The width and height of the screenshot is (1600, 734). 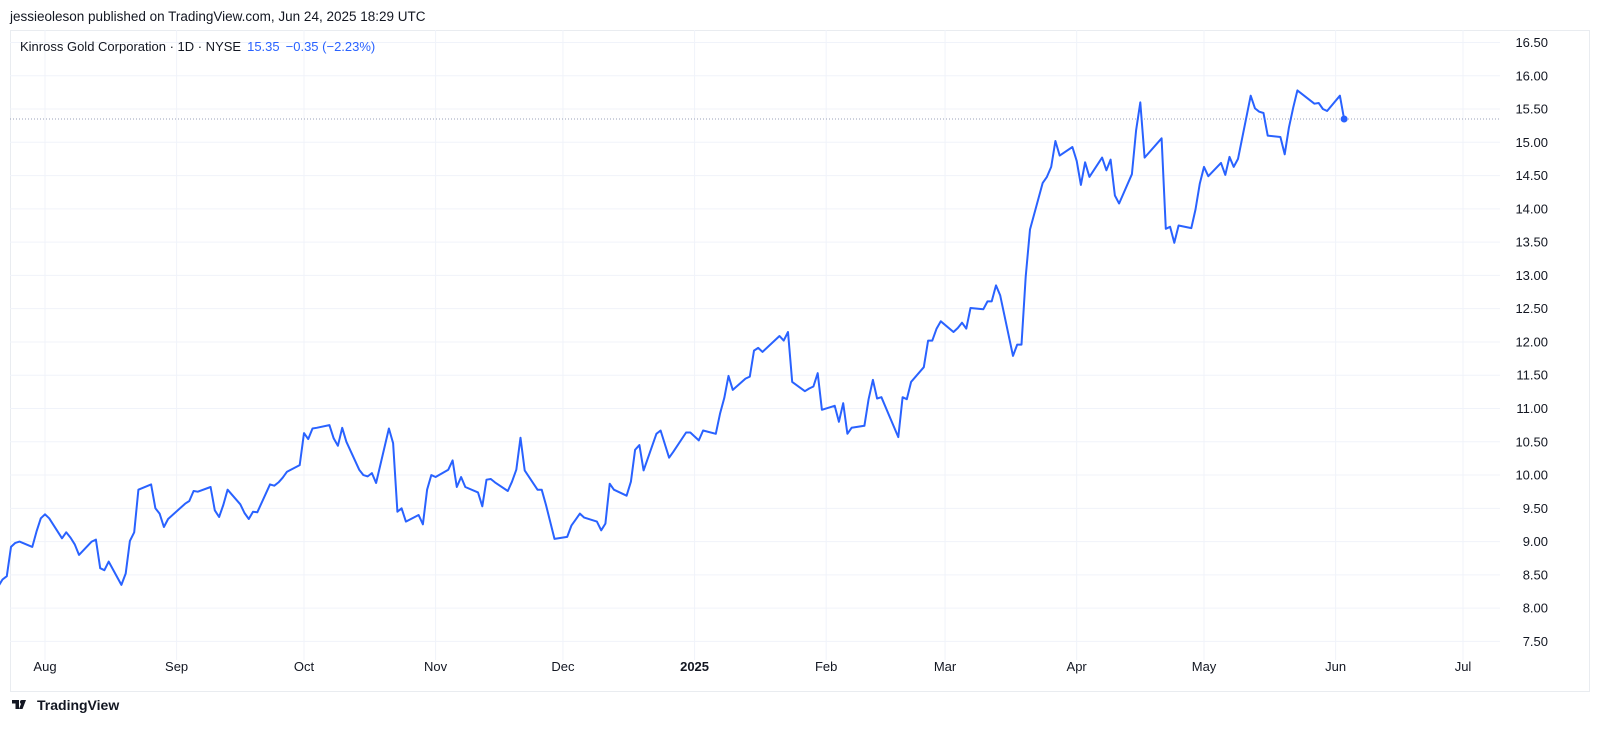 I want to click on y-tick-label: 14.00, so click(x=1531, y=208).